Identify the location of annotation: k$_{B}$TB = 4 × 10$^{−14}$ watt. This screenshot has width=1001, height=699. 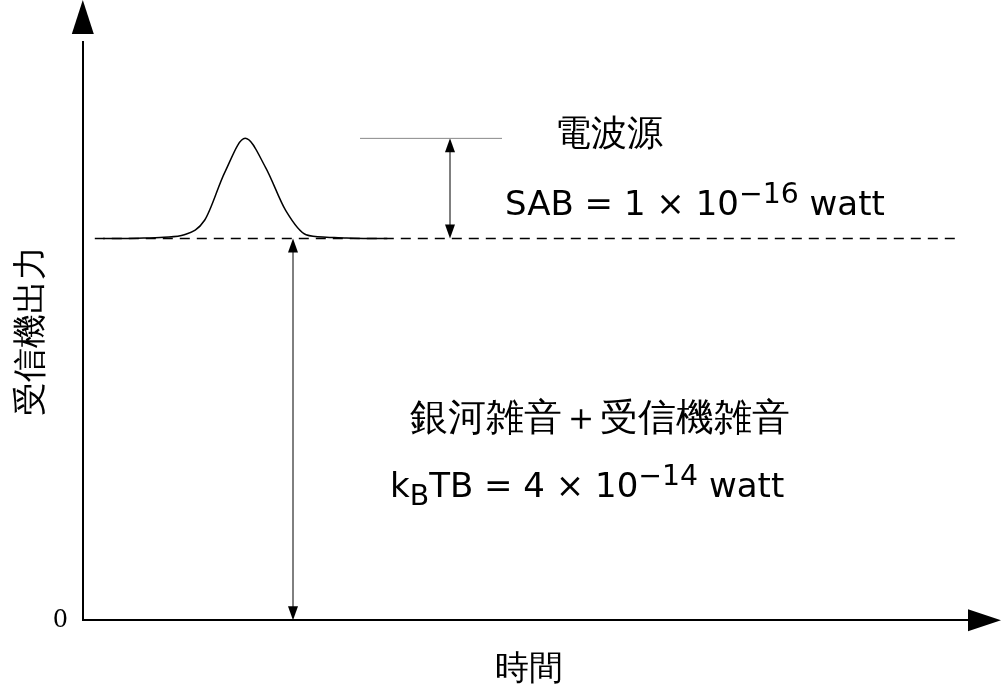
(587, 486).